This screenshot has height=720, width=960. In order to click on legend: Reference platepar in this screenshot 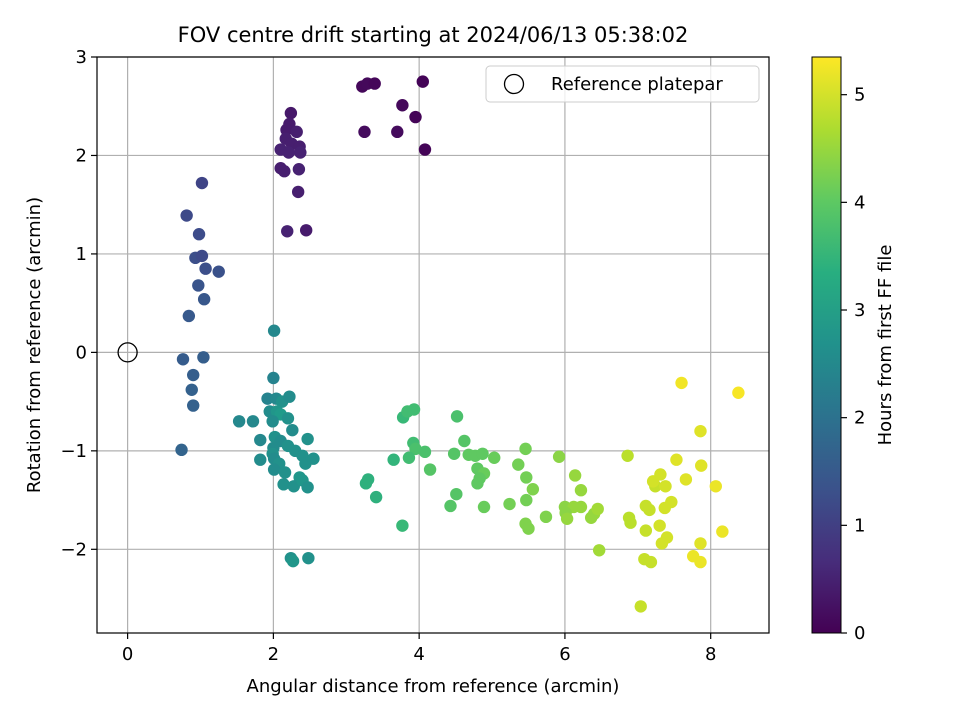, I will do `click(622, 84)`.